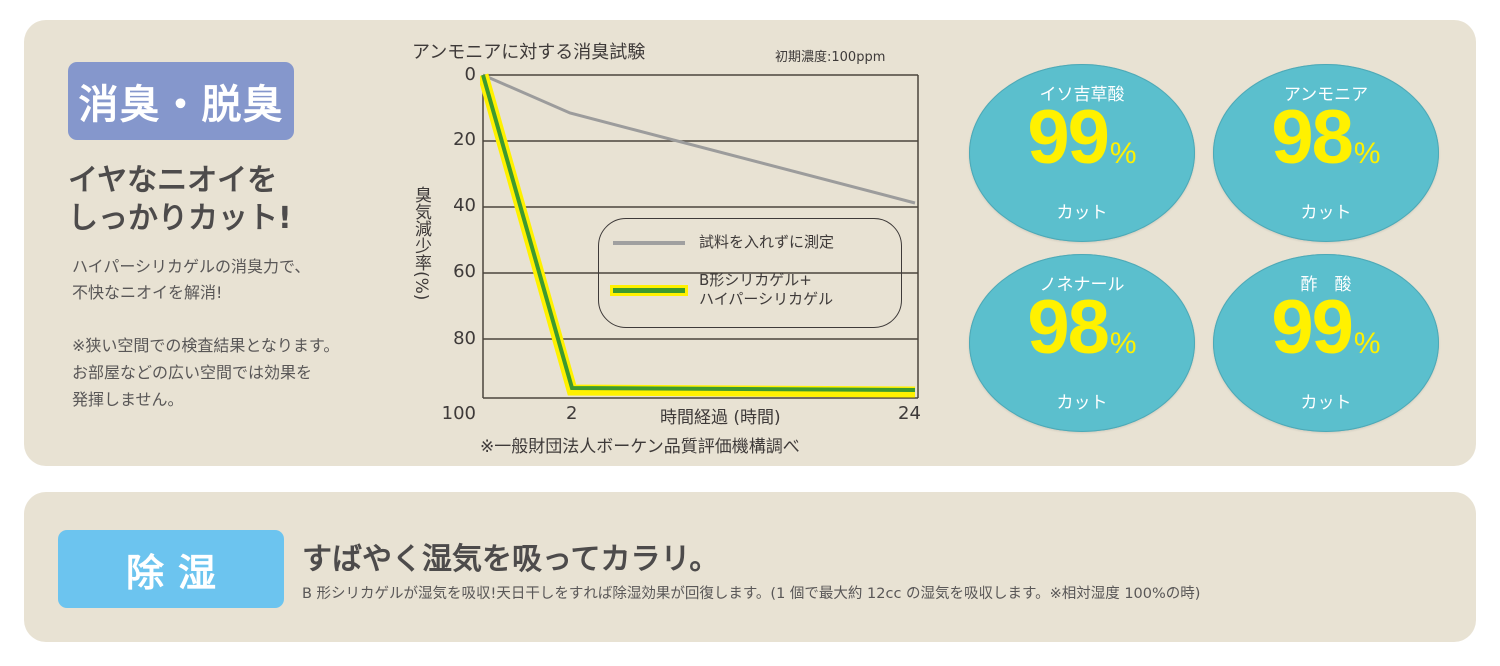 The image size is (1500, 666). What do you see at coordinates (767, 242) in the screenshot?
I see `legend-label-control: 試料を入れずに測定` at bounding box center [767, 242].